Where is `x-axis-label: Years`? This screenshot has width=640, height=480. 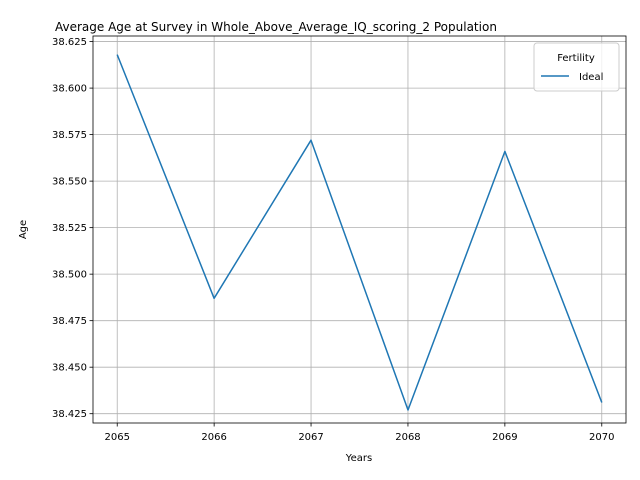 x-axis-label: Years is located at coordinates (358, 458).